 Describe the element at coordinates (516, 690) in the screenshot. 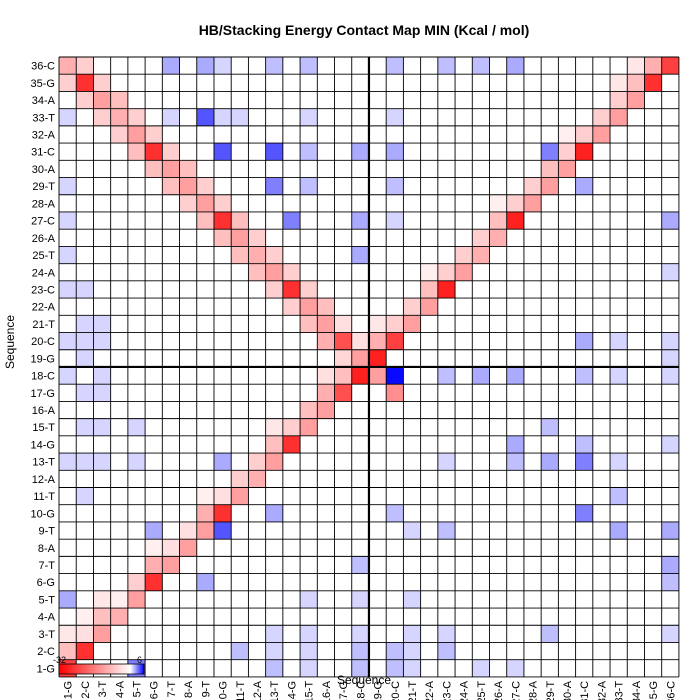

I see `x-tick-label: 27-C` at that location.